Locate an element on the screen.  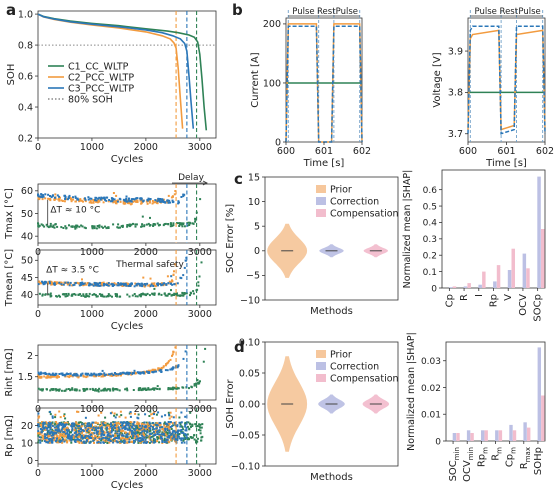
d2-category-label: SOCmin is located at coordinates (454, 464).